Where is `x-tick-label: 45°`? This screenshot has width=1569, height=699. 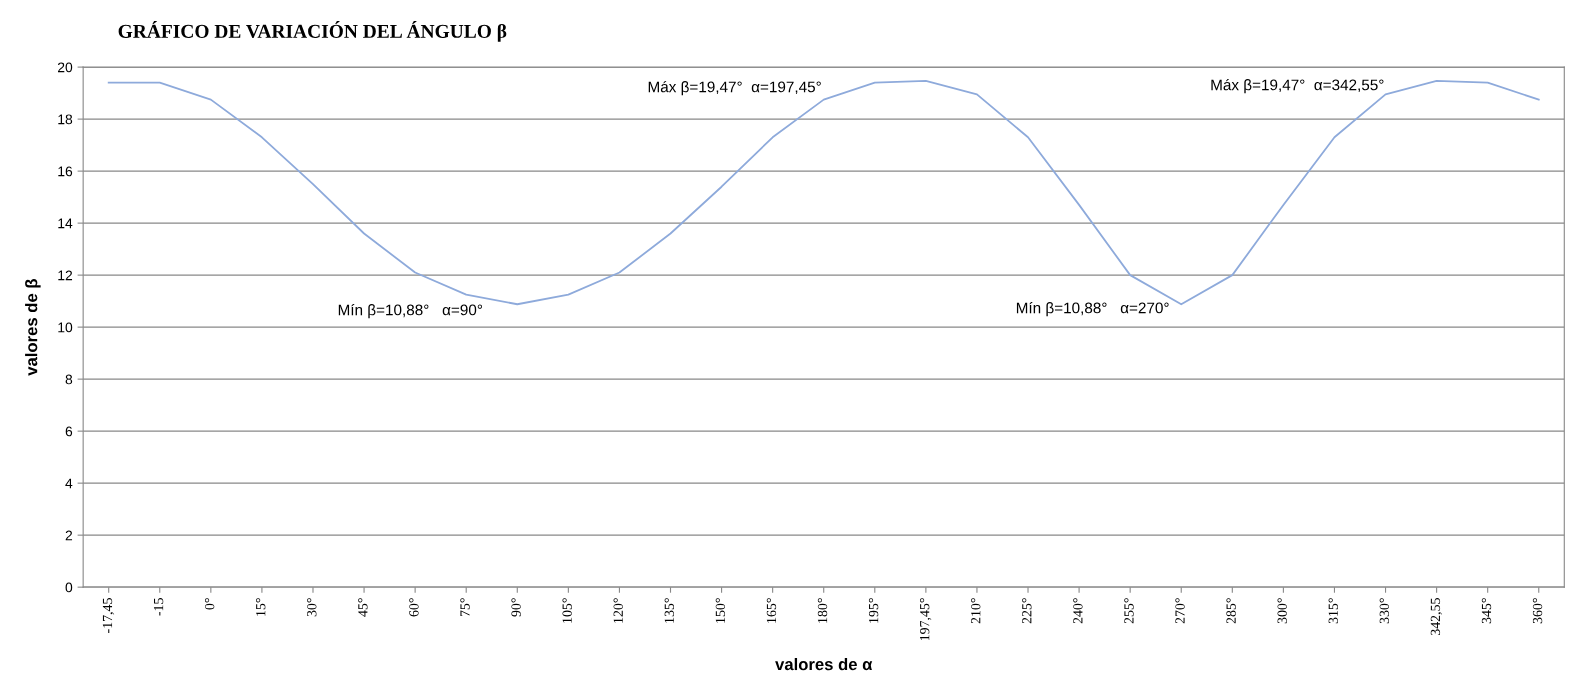 x-tick-label: 45° is located at coordinates (363, 607).